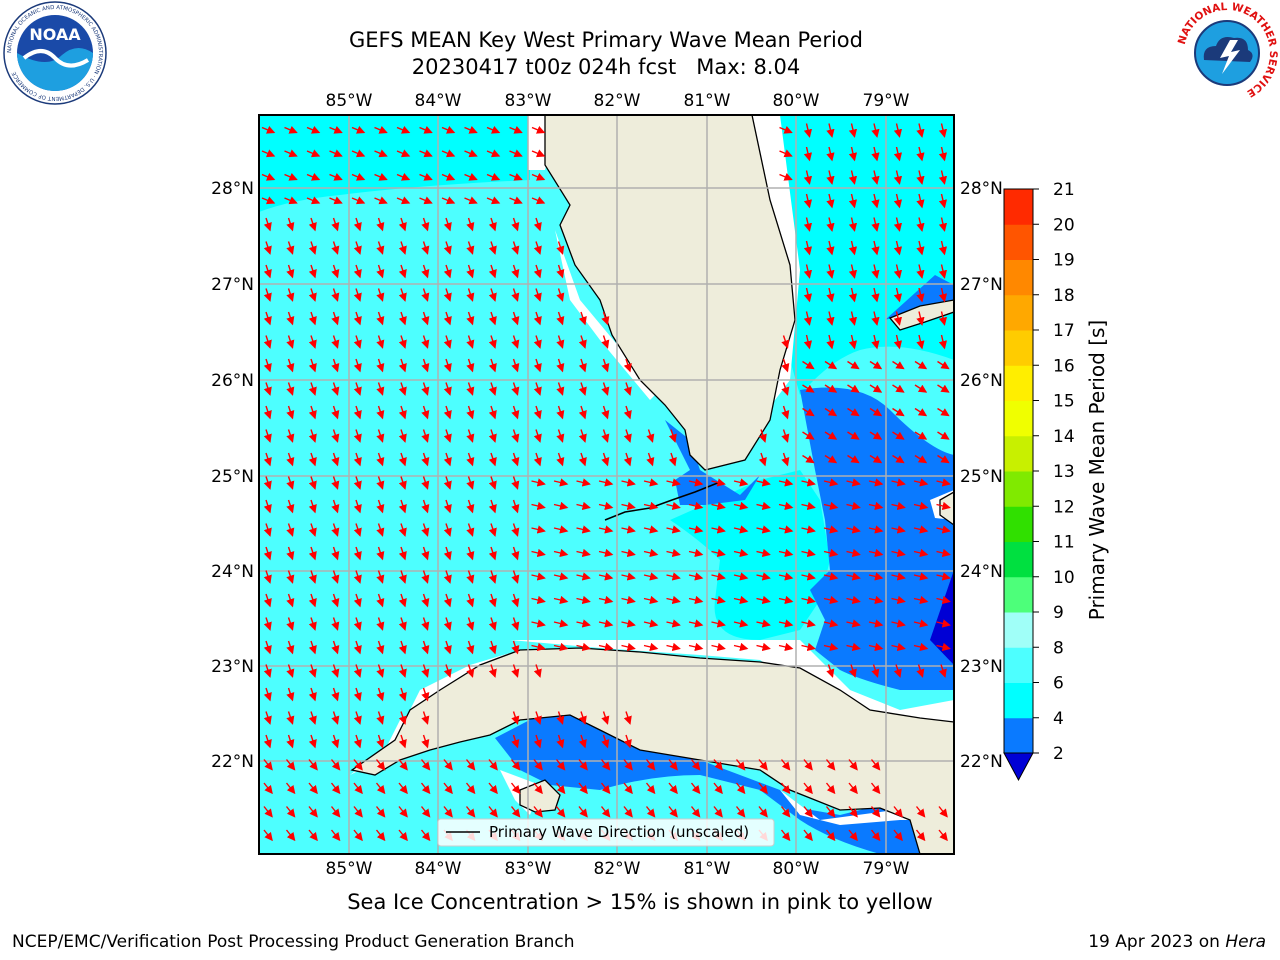 The height and width of the screenshot is (960, 1280). I want to click on lat-tick-left: 26°N, so click(232, 381).